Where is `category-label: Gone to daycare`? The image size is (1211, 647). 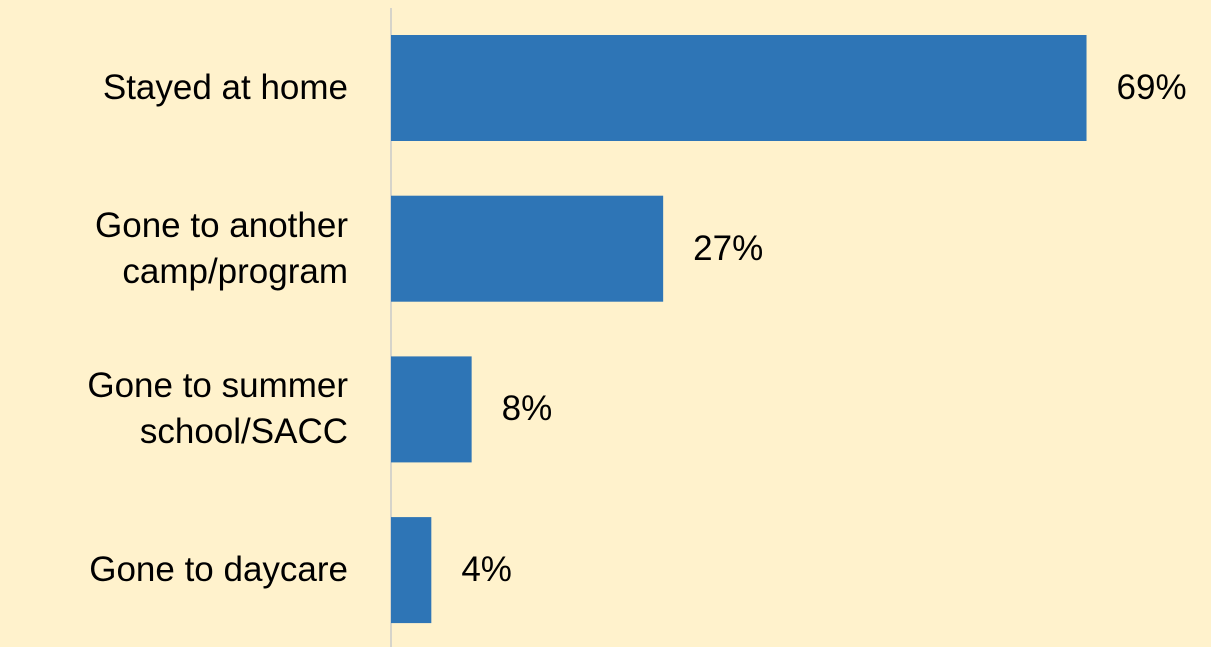 category-label: Gone to daycare is located at coordinates (218, 570).